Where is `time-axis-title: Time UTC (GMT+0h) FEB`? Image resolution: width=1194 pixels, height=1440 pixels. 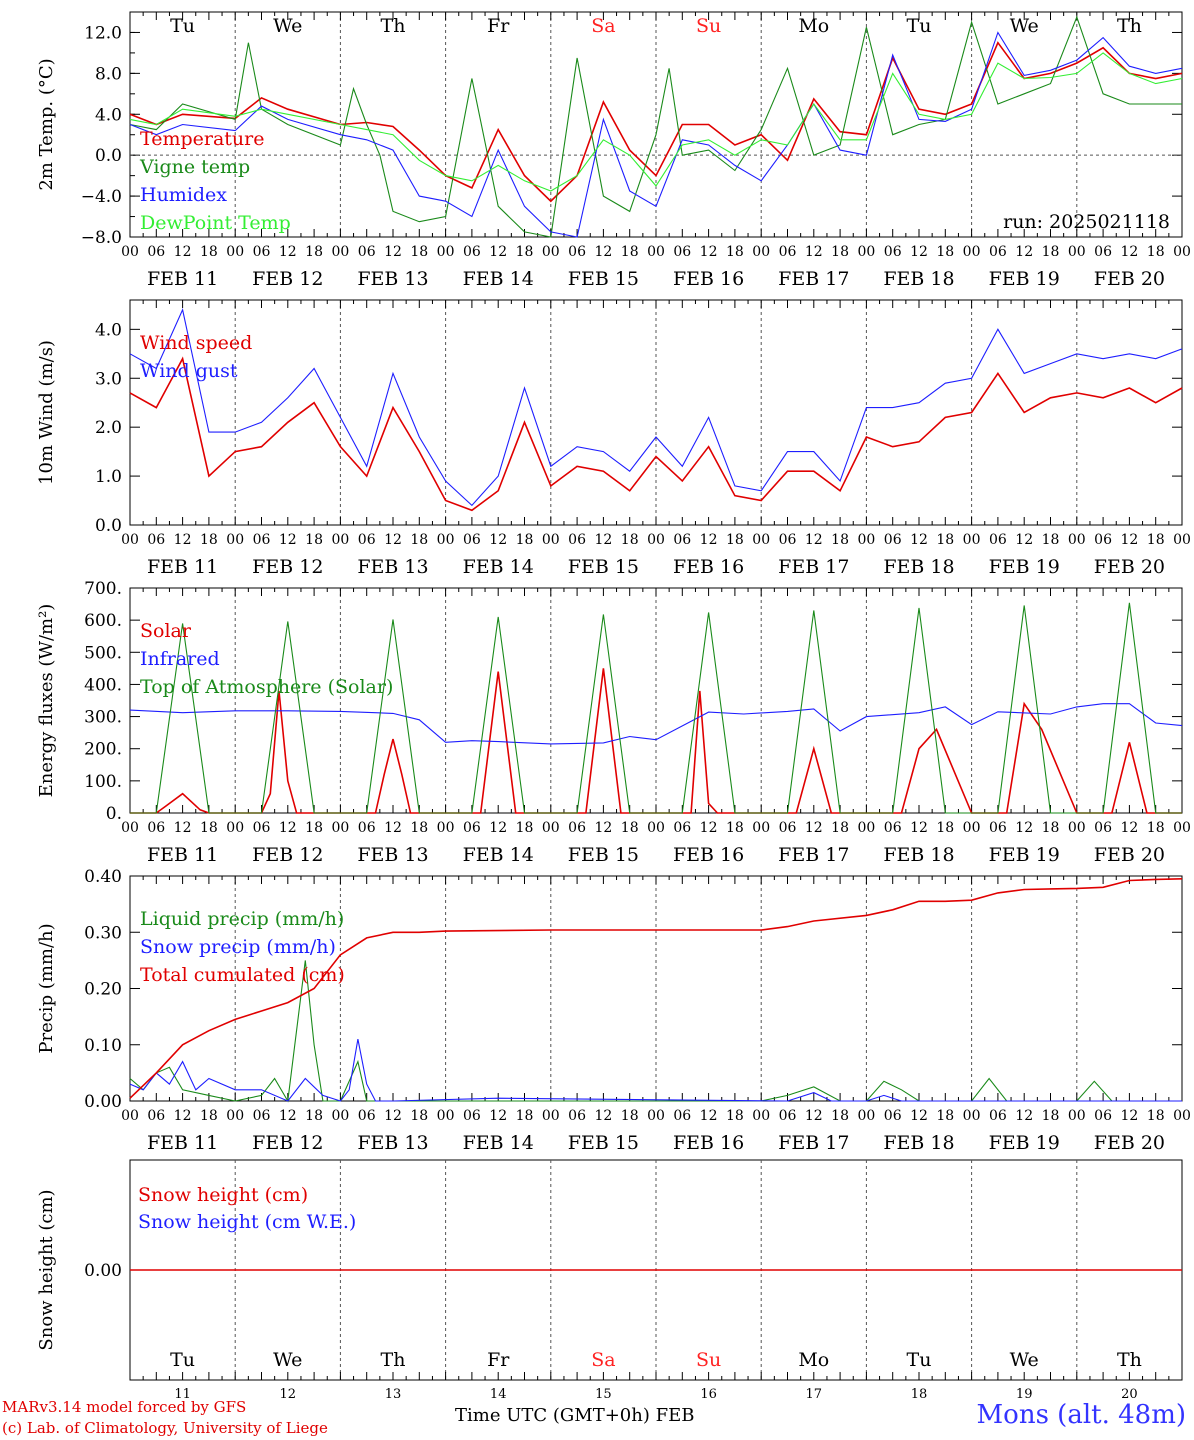
time-axis-title: Time UTC (GMT+0h) FEB is located at coordinates (575, 1415).